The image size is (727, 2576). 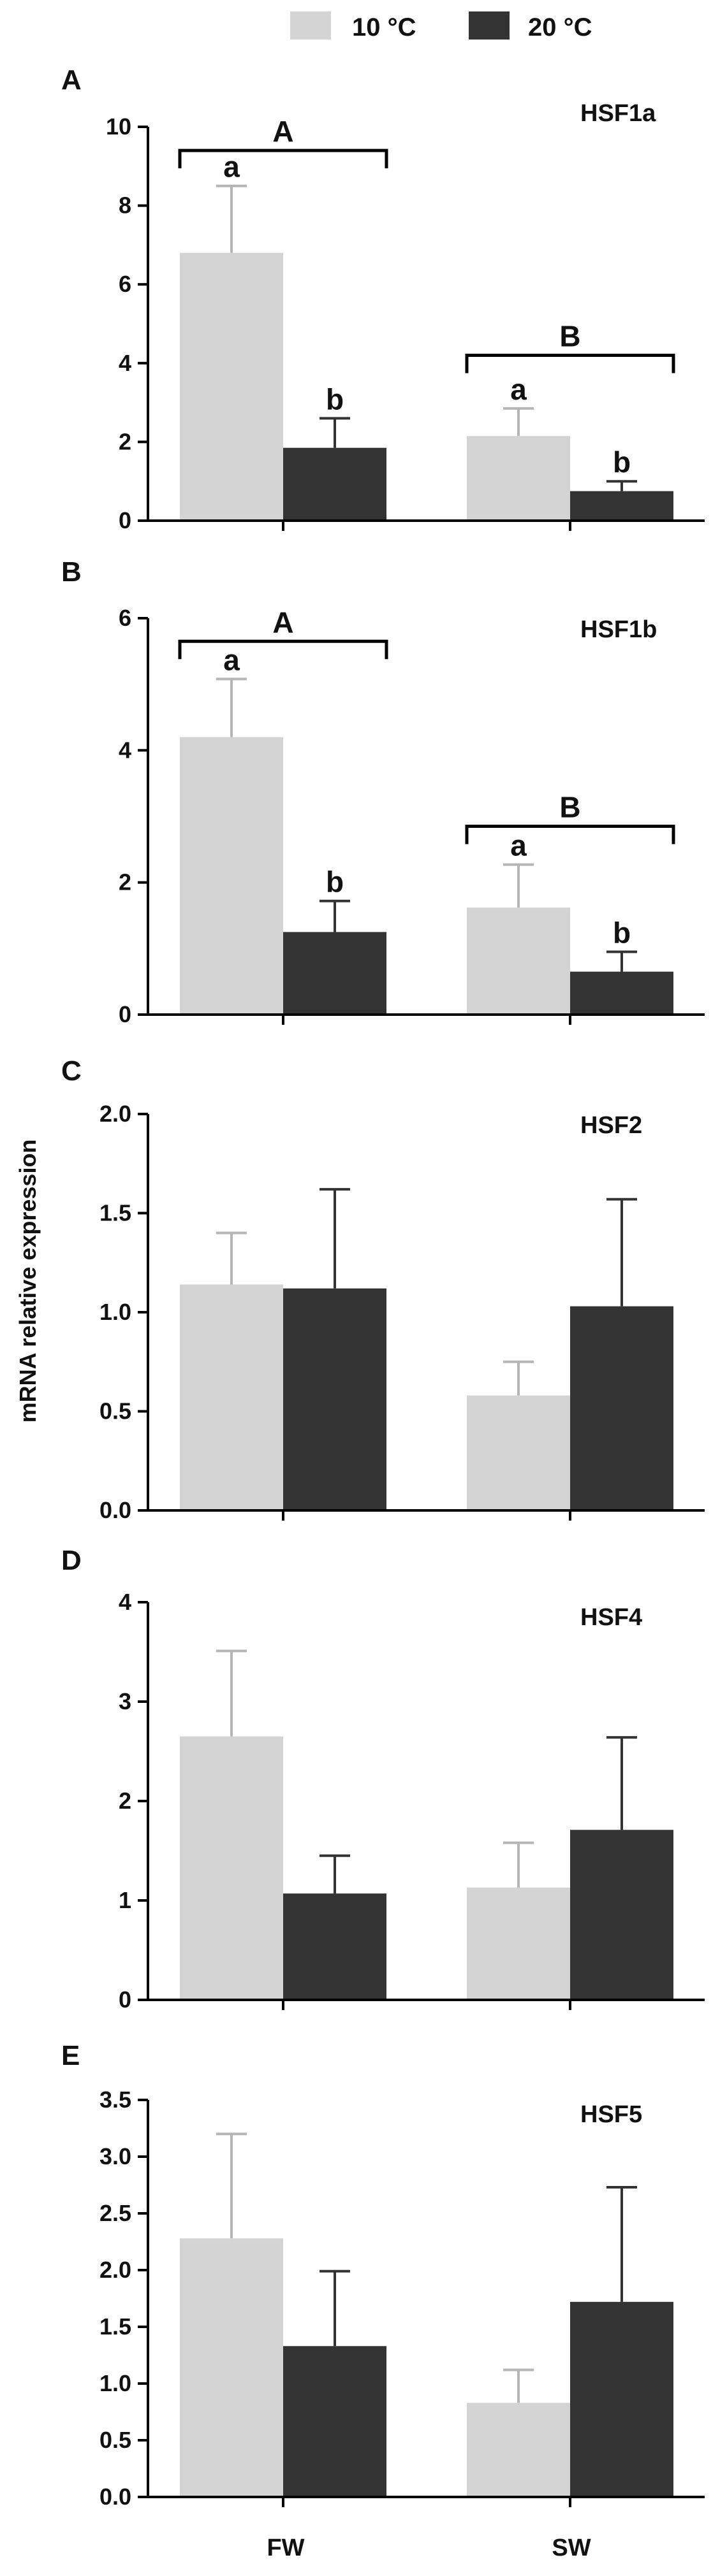 I want to click on y-tick-label-hsf1a: 0, so click(x=125, y=520).